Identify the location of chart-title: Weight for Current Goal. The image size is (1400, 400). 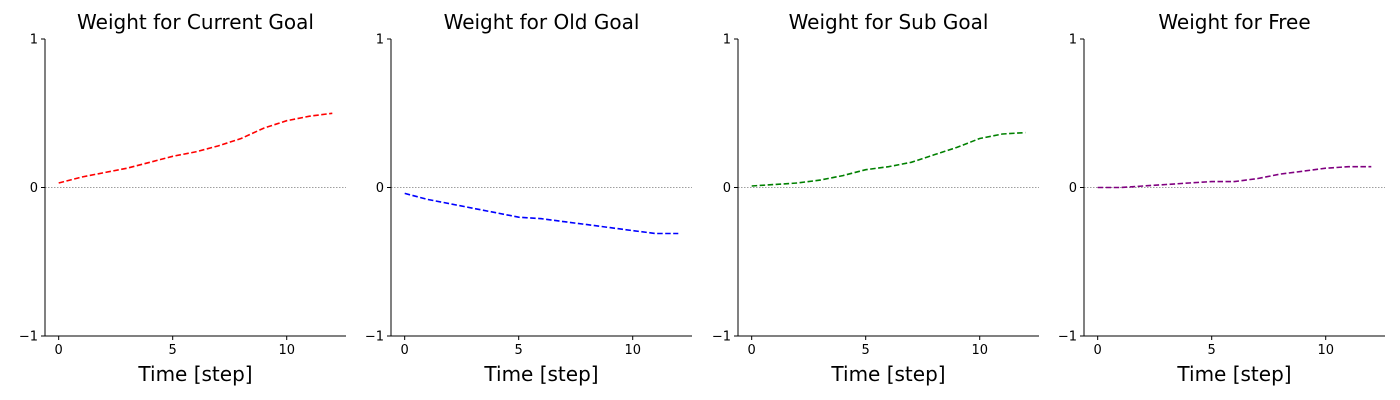
(195, 22).